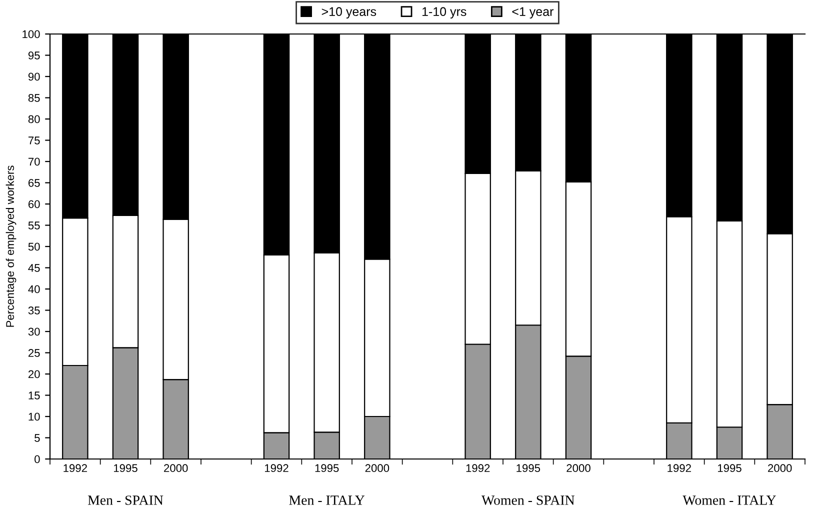 The width and height of the screenshot is (813, 523). What do you see at coordinates (34, 332) in the screenshot?
I see `y-tick-label: 30` at bounding box center [34, 332].